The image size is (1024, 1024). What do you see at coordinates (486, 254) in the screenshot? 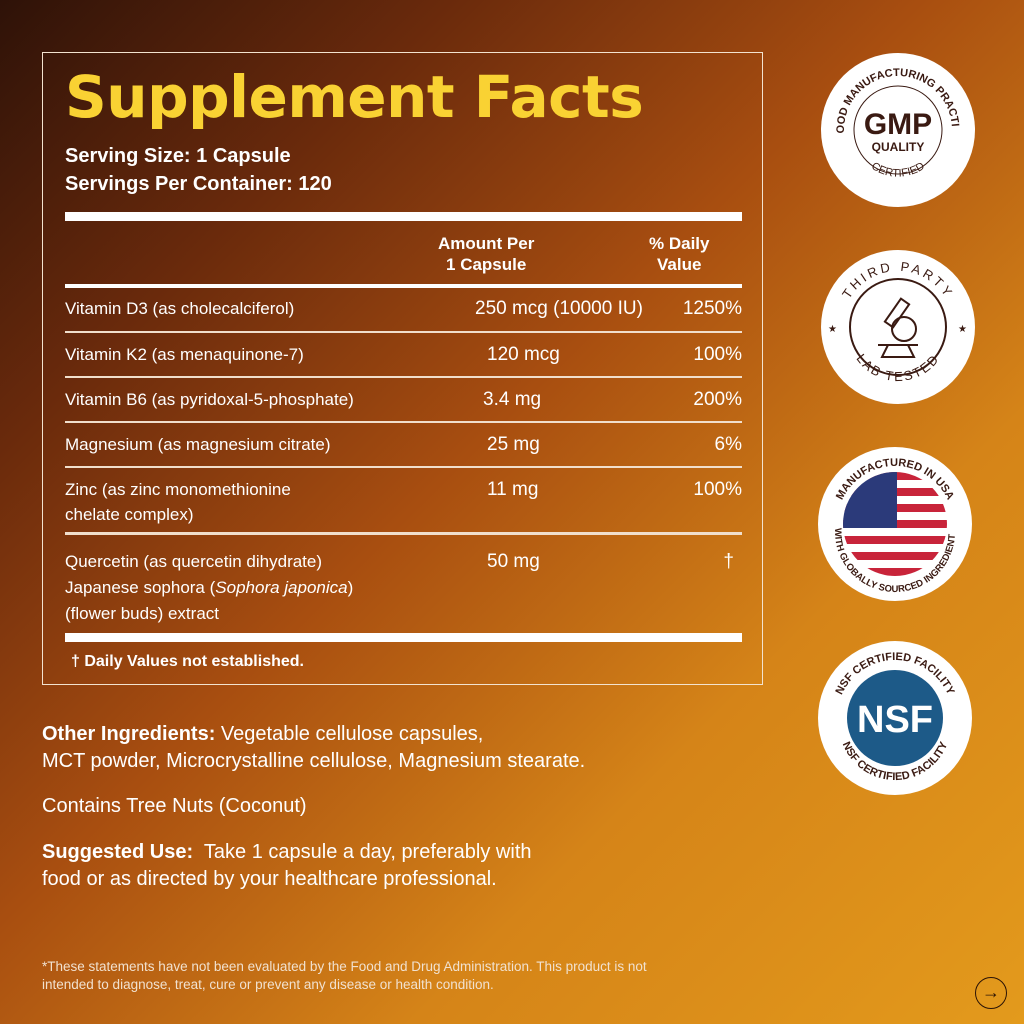
I see `amount-header: Amount Per 1 Capsule` at bounding box center [486, 254].